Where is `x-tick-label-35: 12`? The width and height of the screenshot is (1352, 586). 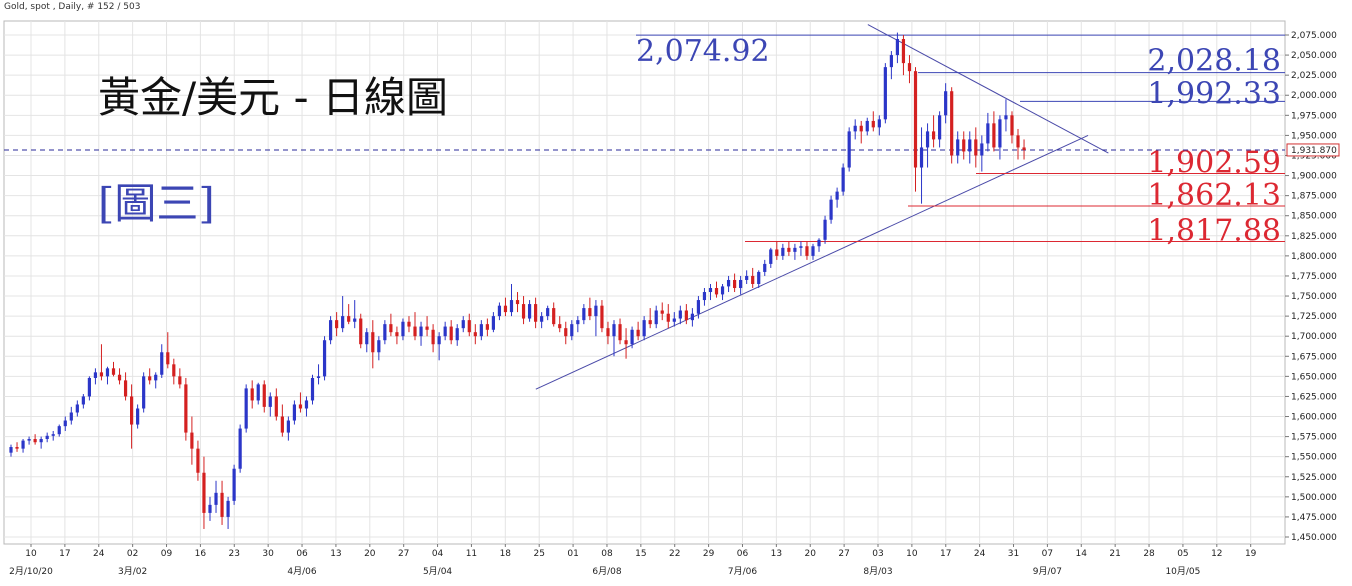 x-tick-label-35: 12 is located at coordinates (1216, 554).